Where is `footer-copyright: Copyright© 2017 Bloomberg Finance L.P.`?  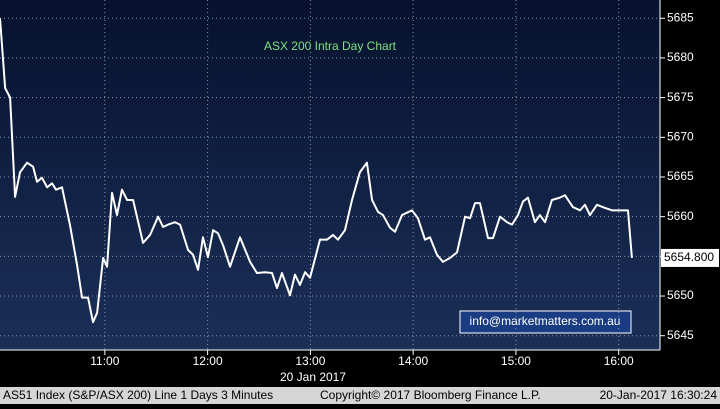 footer-copyright: Copyright© 2017 Bloomberg Finance L.P. is located at coordinates (430, 395).